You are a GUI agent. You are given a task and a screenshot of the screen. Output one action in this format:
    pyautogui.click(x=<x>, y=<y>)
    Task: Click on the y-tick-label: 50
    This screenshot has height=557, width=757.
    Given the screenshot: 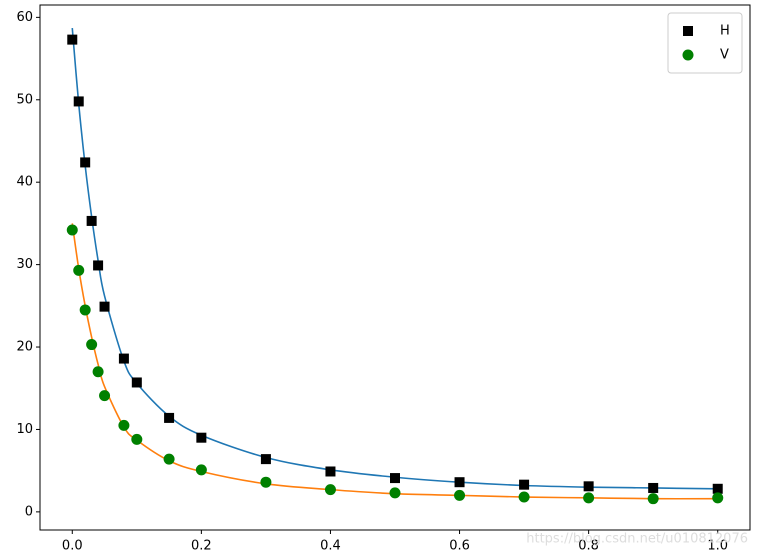 What is the action you would take?
    pyautogui.click(x=24, y=99)
    